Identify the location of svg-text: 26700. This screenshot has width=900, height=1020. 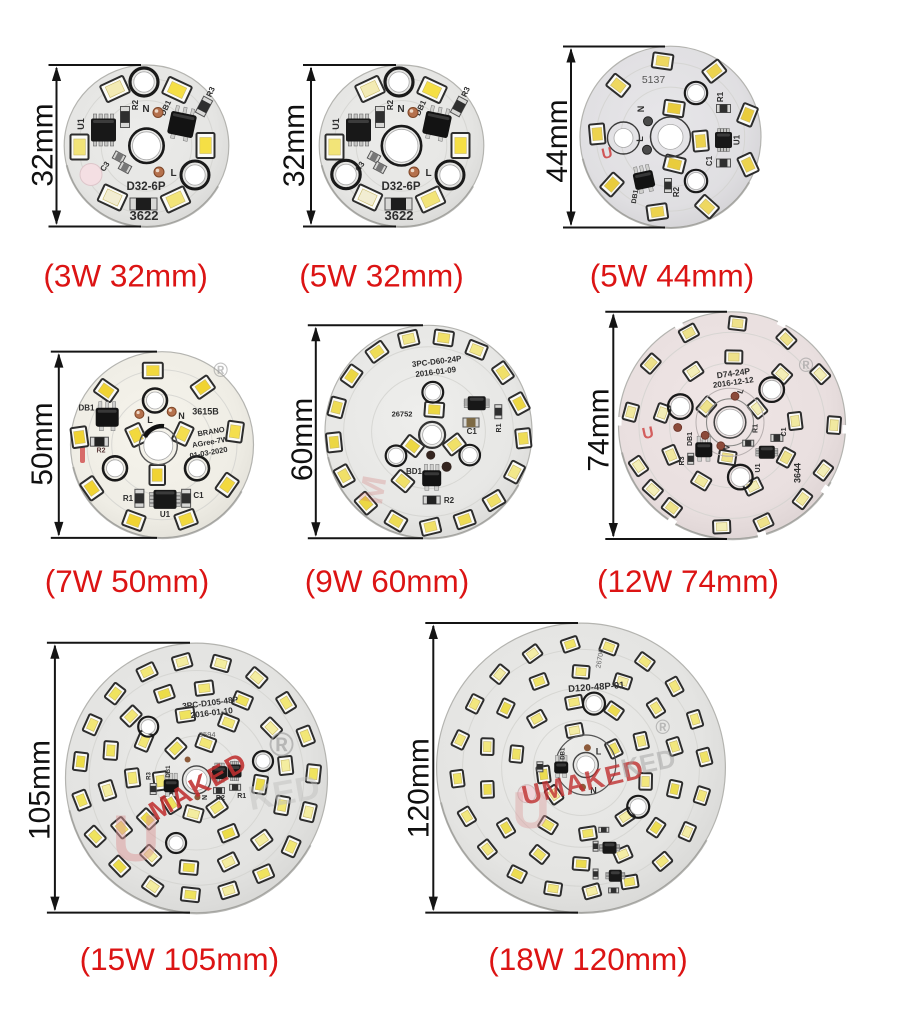
(600, 658).